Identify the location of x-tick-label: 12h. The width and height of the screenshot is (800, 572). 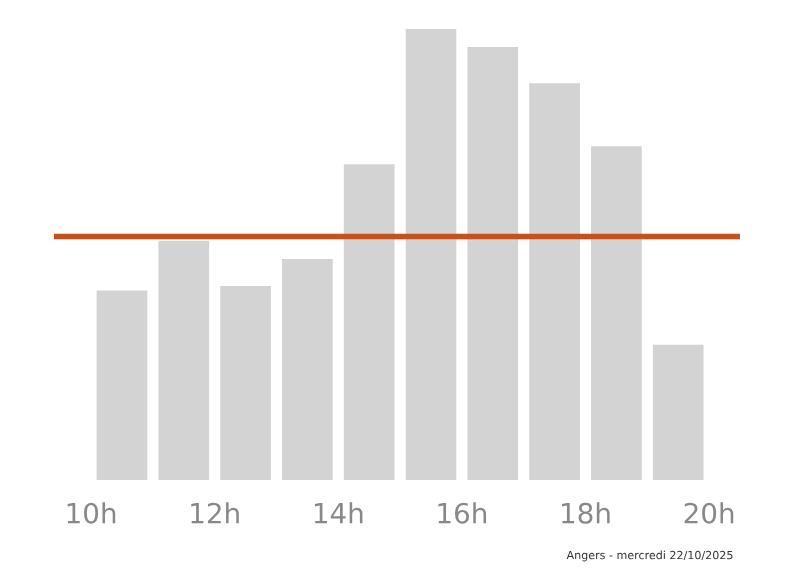
(215, 513).